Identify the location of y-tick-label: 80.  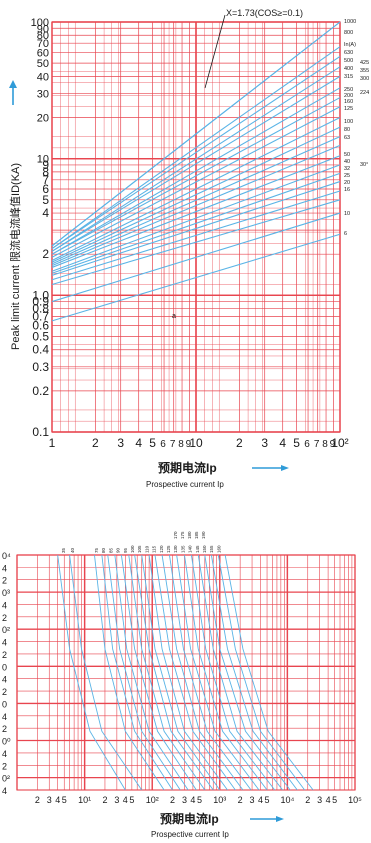
(43, 36).